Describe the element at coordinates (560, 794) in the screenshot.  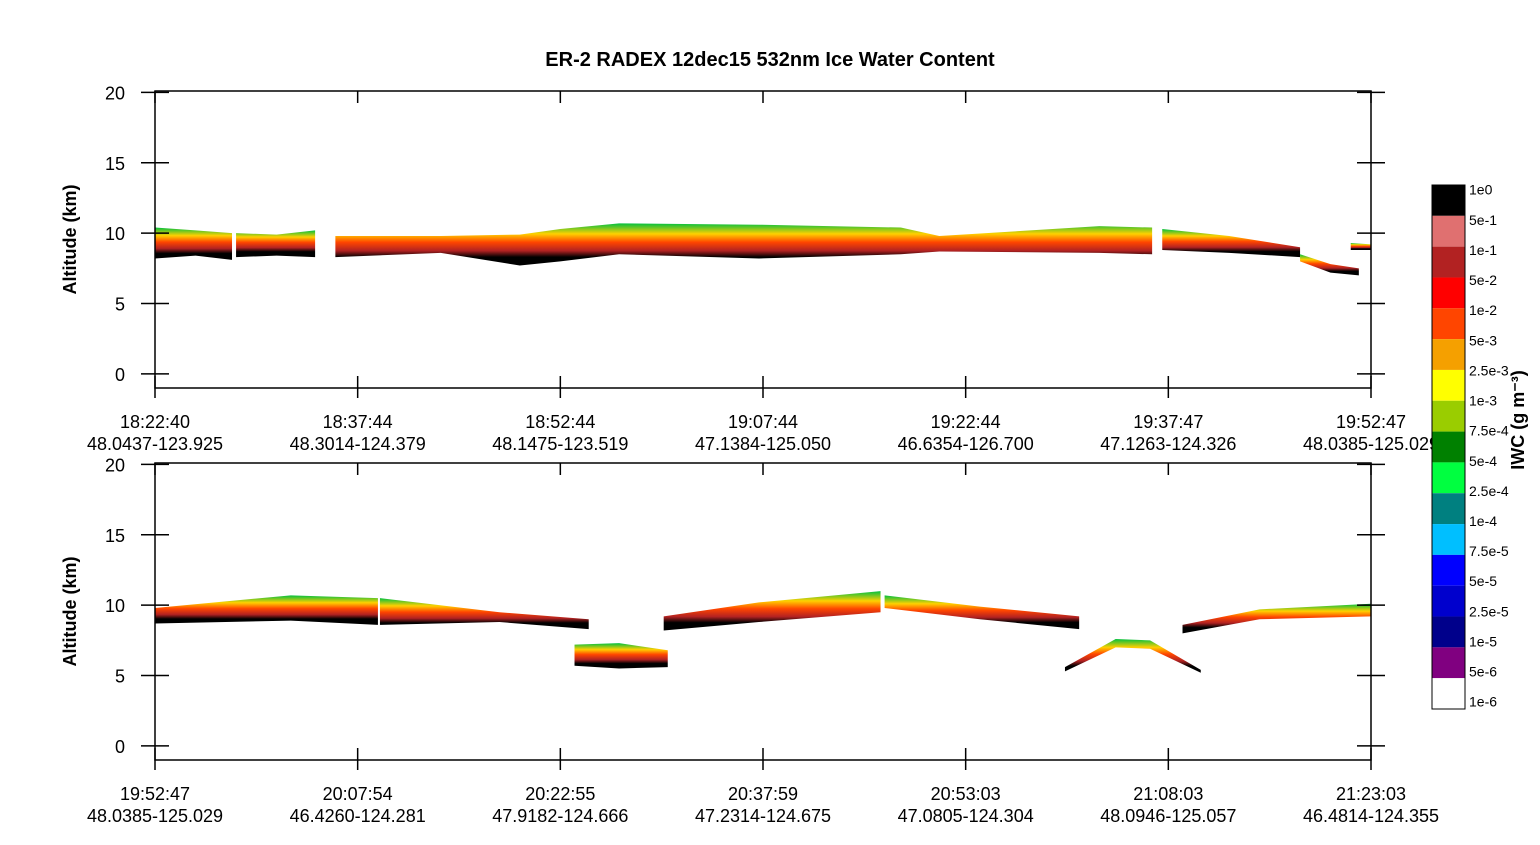
I see `x-tick-label: 20:22:55` at that location.